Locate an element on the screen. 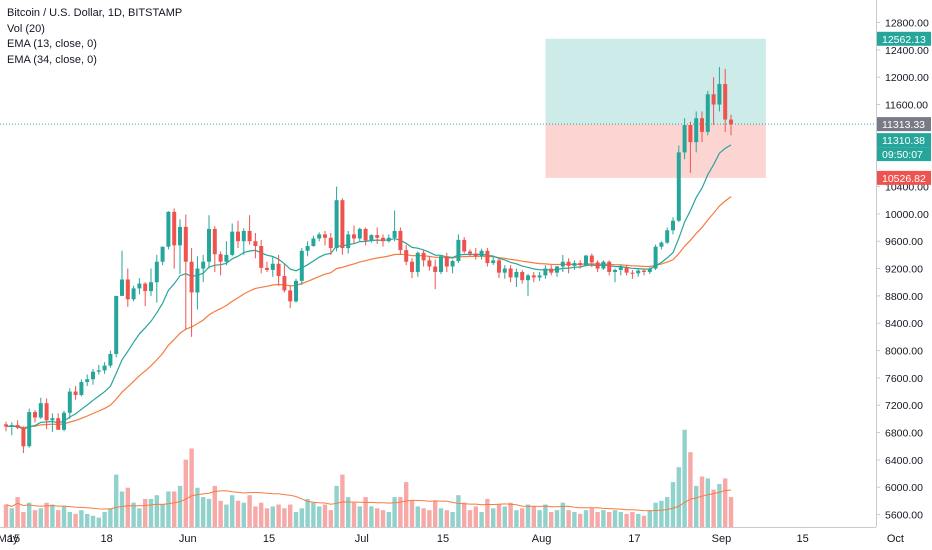  price-tick-label: 12000.00 is located at coordinates (907, 78).